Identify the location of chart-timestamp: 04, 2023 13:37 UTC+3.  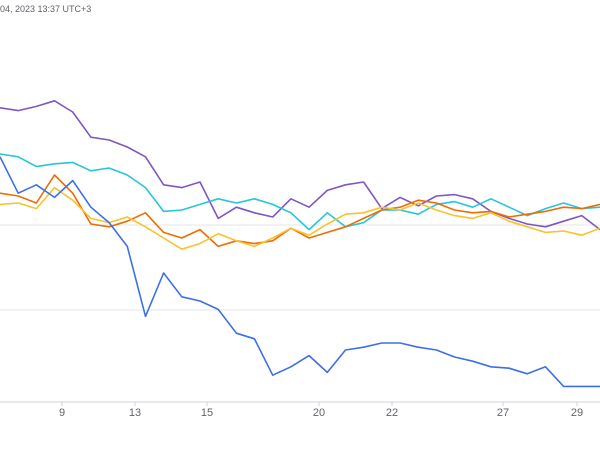
(46, 9).